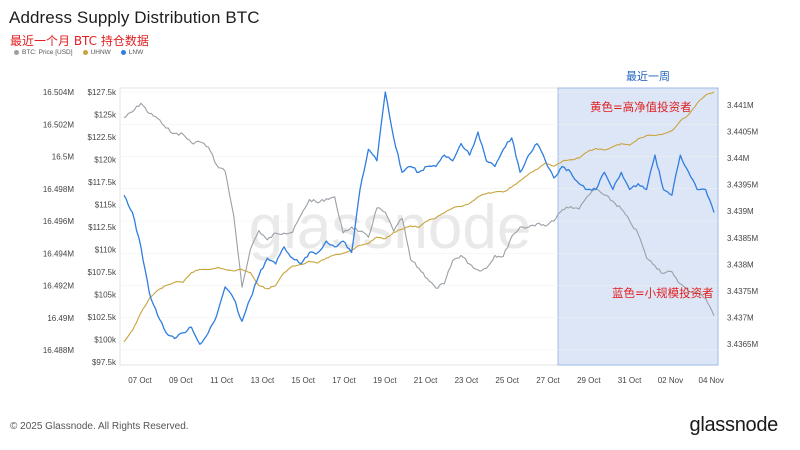  I want to click on x-tick-label: 23 Oct, so click(467, 380).